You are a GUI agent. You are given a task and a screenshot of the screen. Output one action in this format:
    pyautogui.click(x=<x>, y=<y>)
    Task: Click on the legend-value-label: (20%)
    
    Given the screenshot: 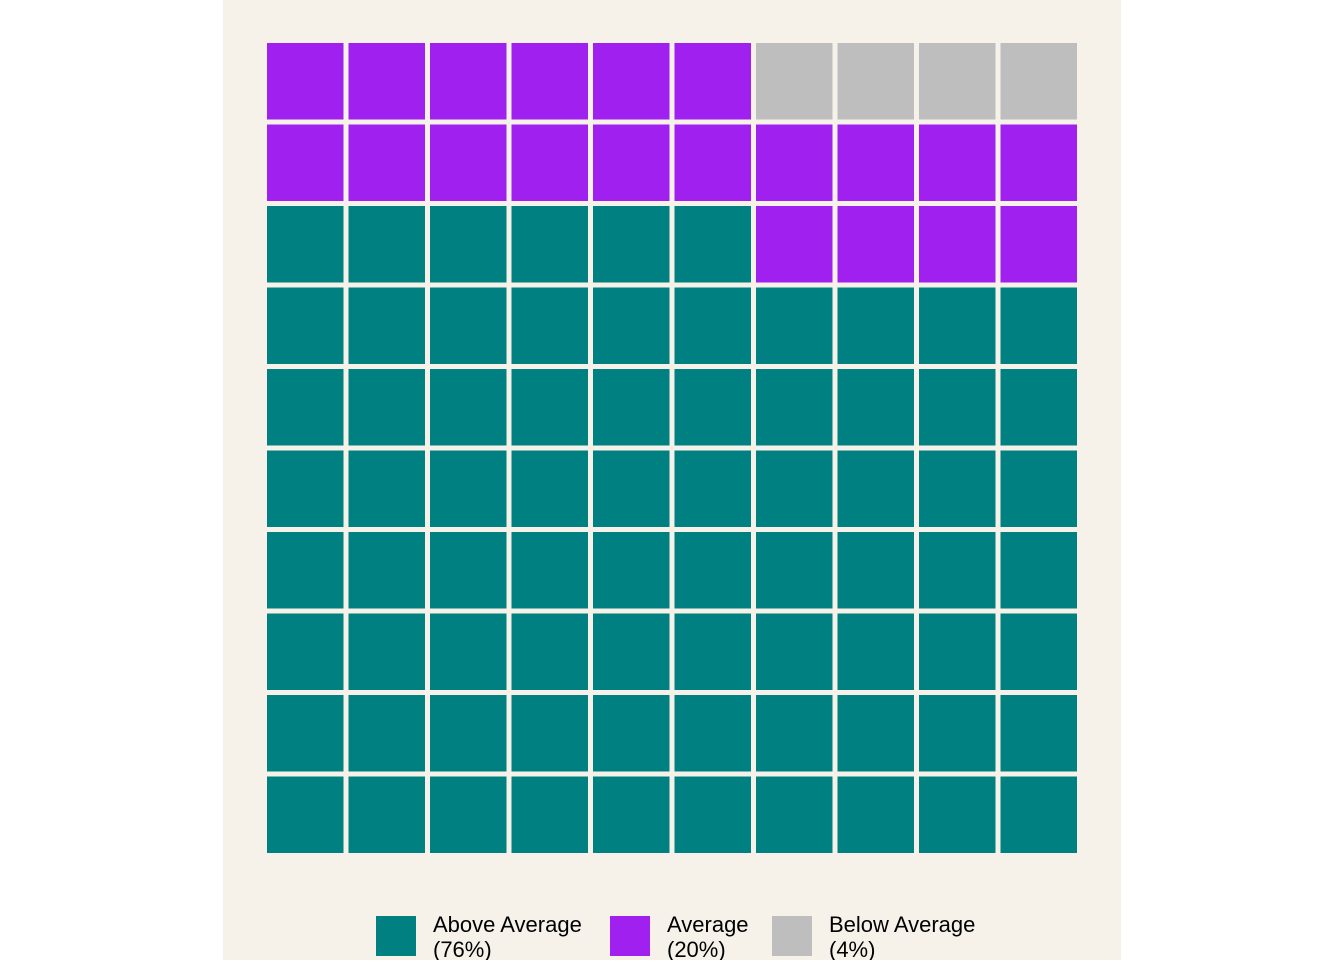 What is the action you would take?
    pyautogui.click(x=696, y=948)
    